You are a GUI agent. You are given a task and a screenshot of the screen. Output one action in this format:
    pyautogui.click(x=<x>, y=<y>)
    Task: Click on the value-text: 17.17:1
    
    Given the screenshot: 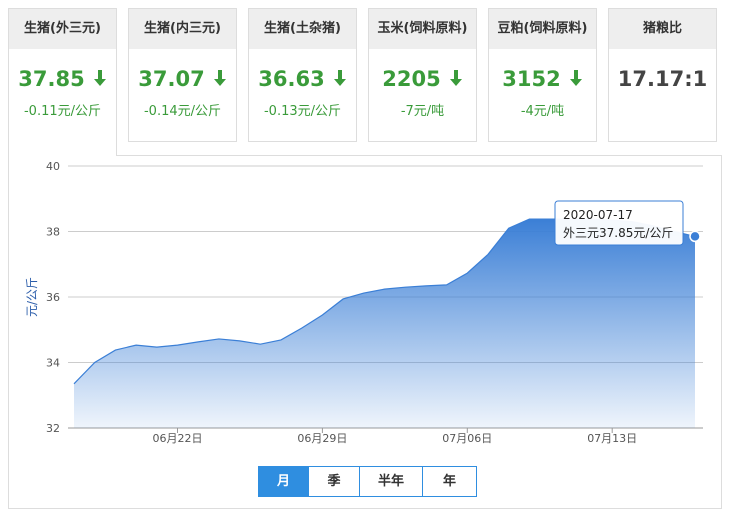 What is the action you would take?
    pyautogui.click(x=662, y=79)
    